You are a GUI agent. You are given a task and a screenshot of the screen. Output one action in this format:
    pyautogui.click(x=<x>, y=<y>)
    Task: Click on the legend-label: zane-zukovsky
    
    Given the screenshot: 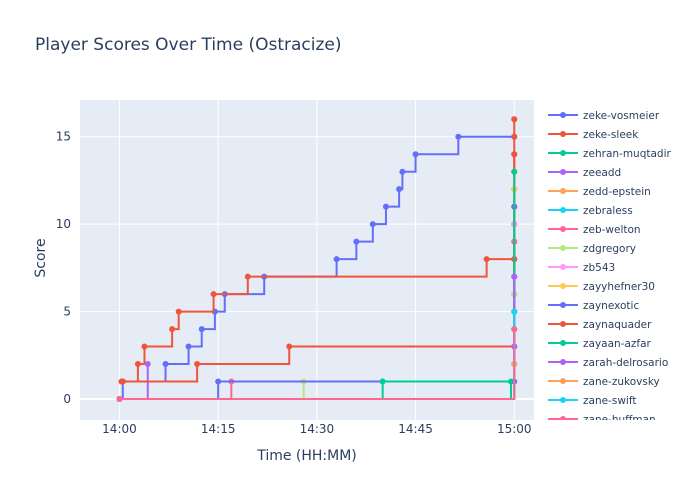 What is the action you would take?
    pyautogui.click(x=621, y=382)
    